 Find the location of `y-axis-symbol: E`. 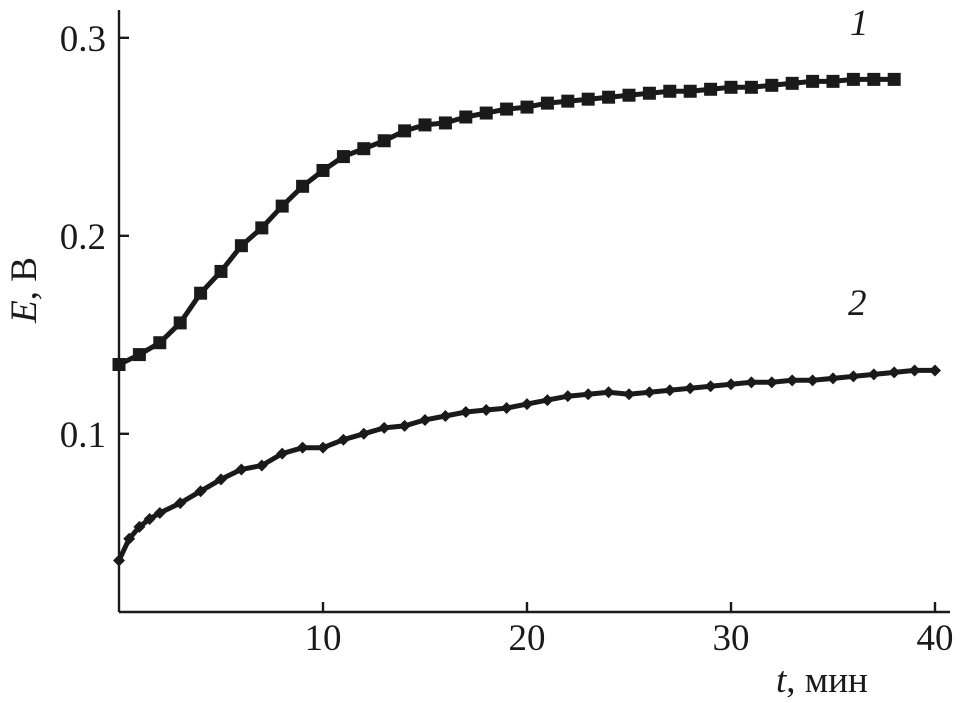

y-axis-symbol: E is located at coordinates (24, 312).